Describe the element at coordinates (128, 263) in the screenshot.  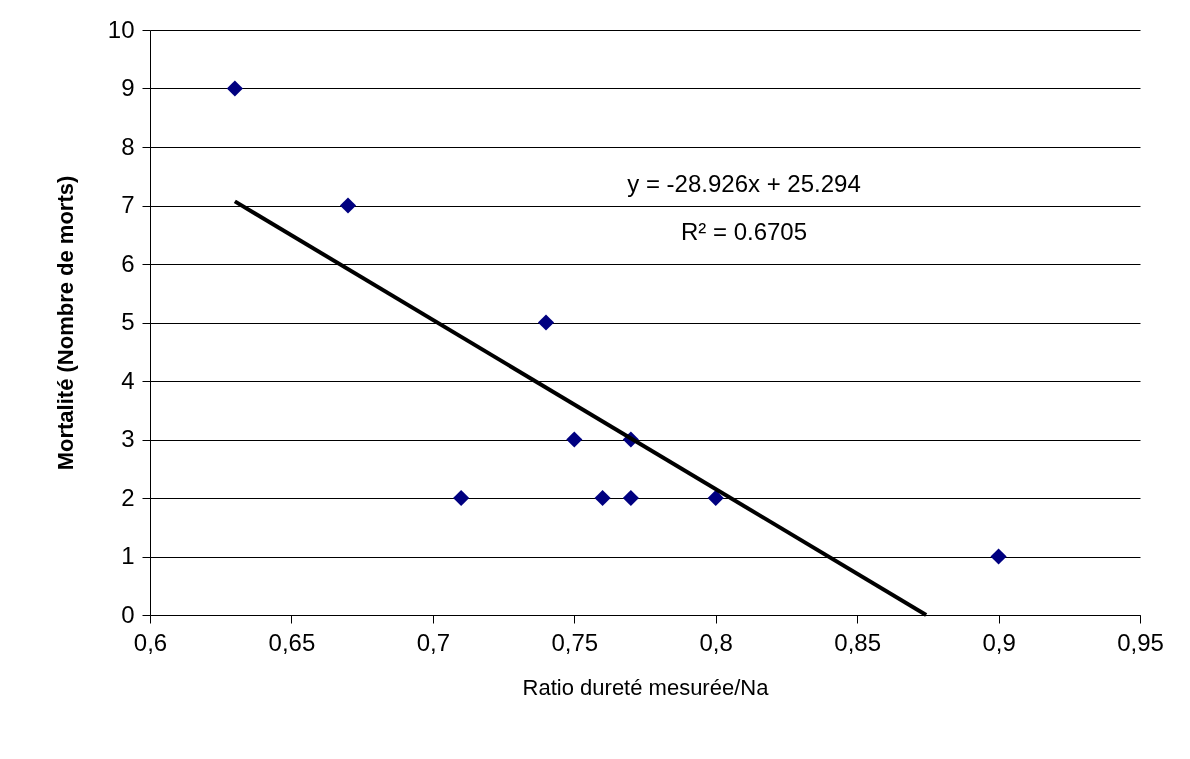
I see `y-tick-label: 6` at that location.